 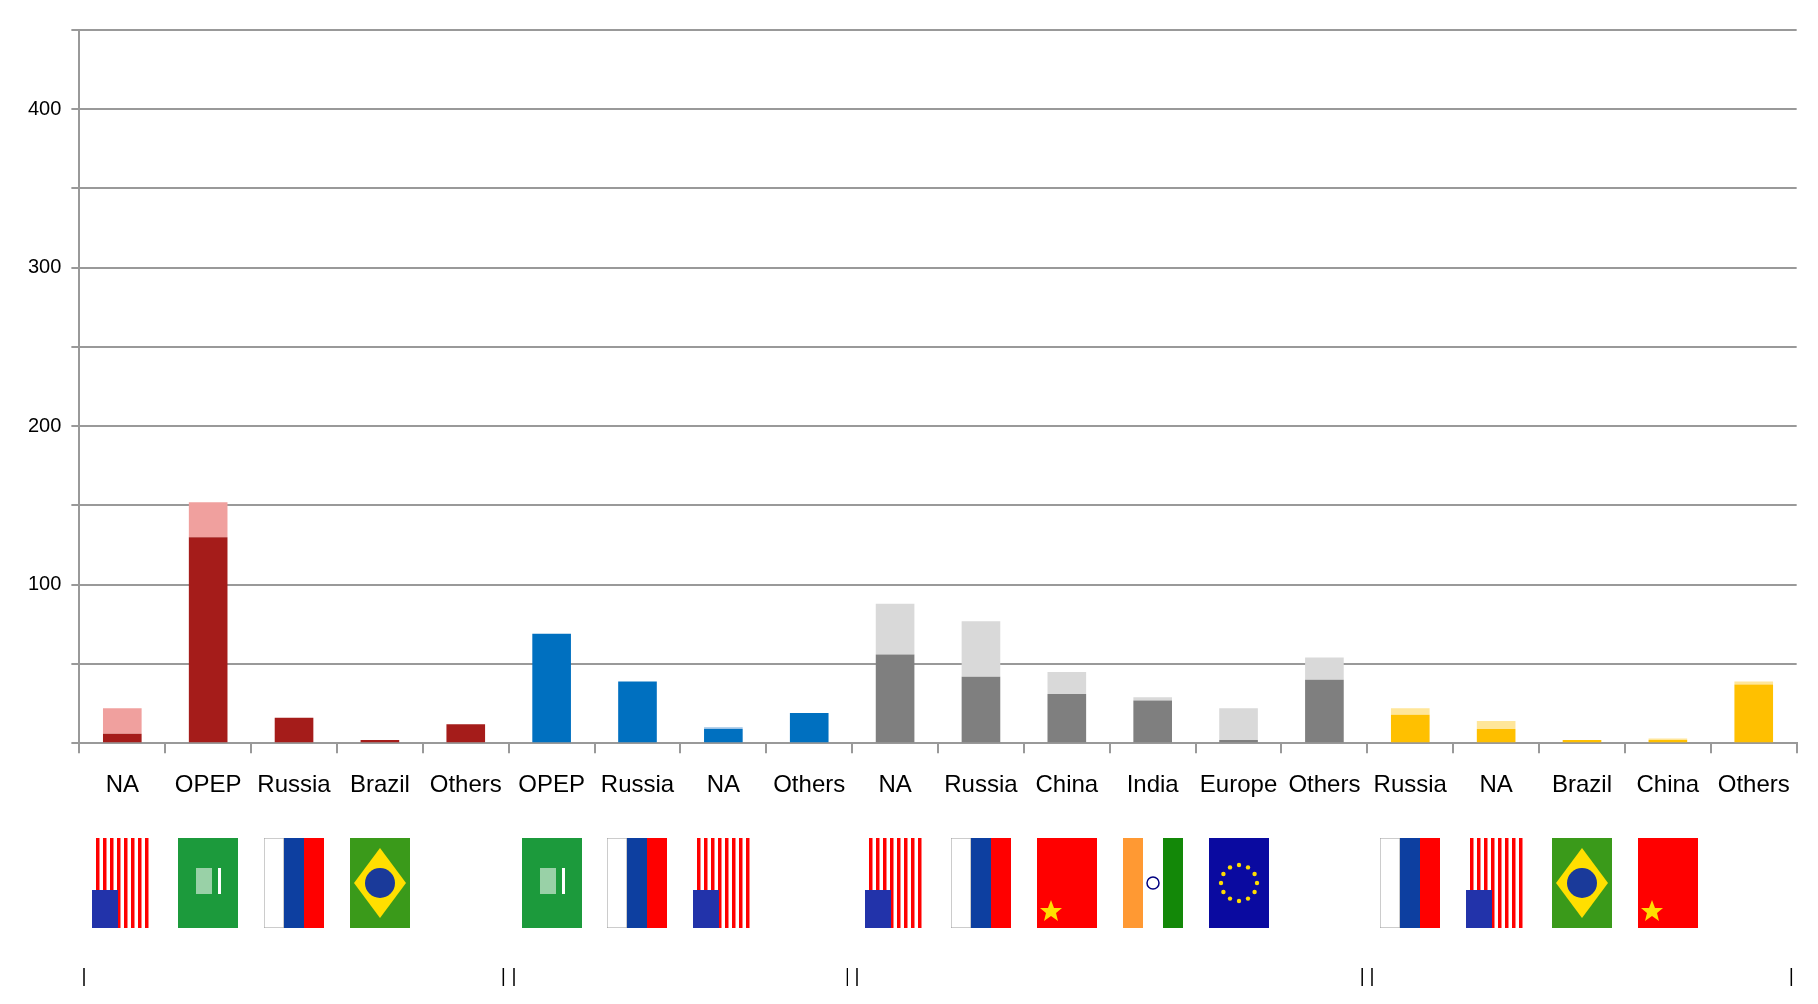 I want to click on y-tick-label: 400, so click(x=44, y=107).